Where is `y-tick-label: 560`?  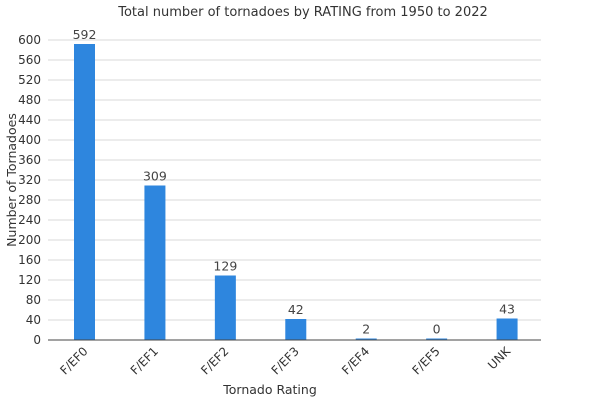
y-tick-label: 560 is located at coordinates (29, 60).